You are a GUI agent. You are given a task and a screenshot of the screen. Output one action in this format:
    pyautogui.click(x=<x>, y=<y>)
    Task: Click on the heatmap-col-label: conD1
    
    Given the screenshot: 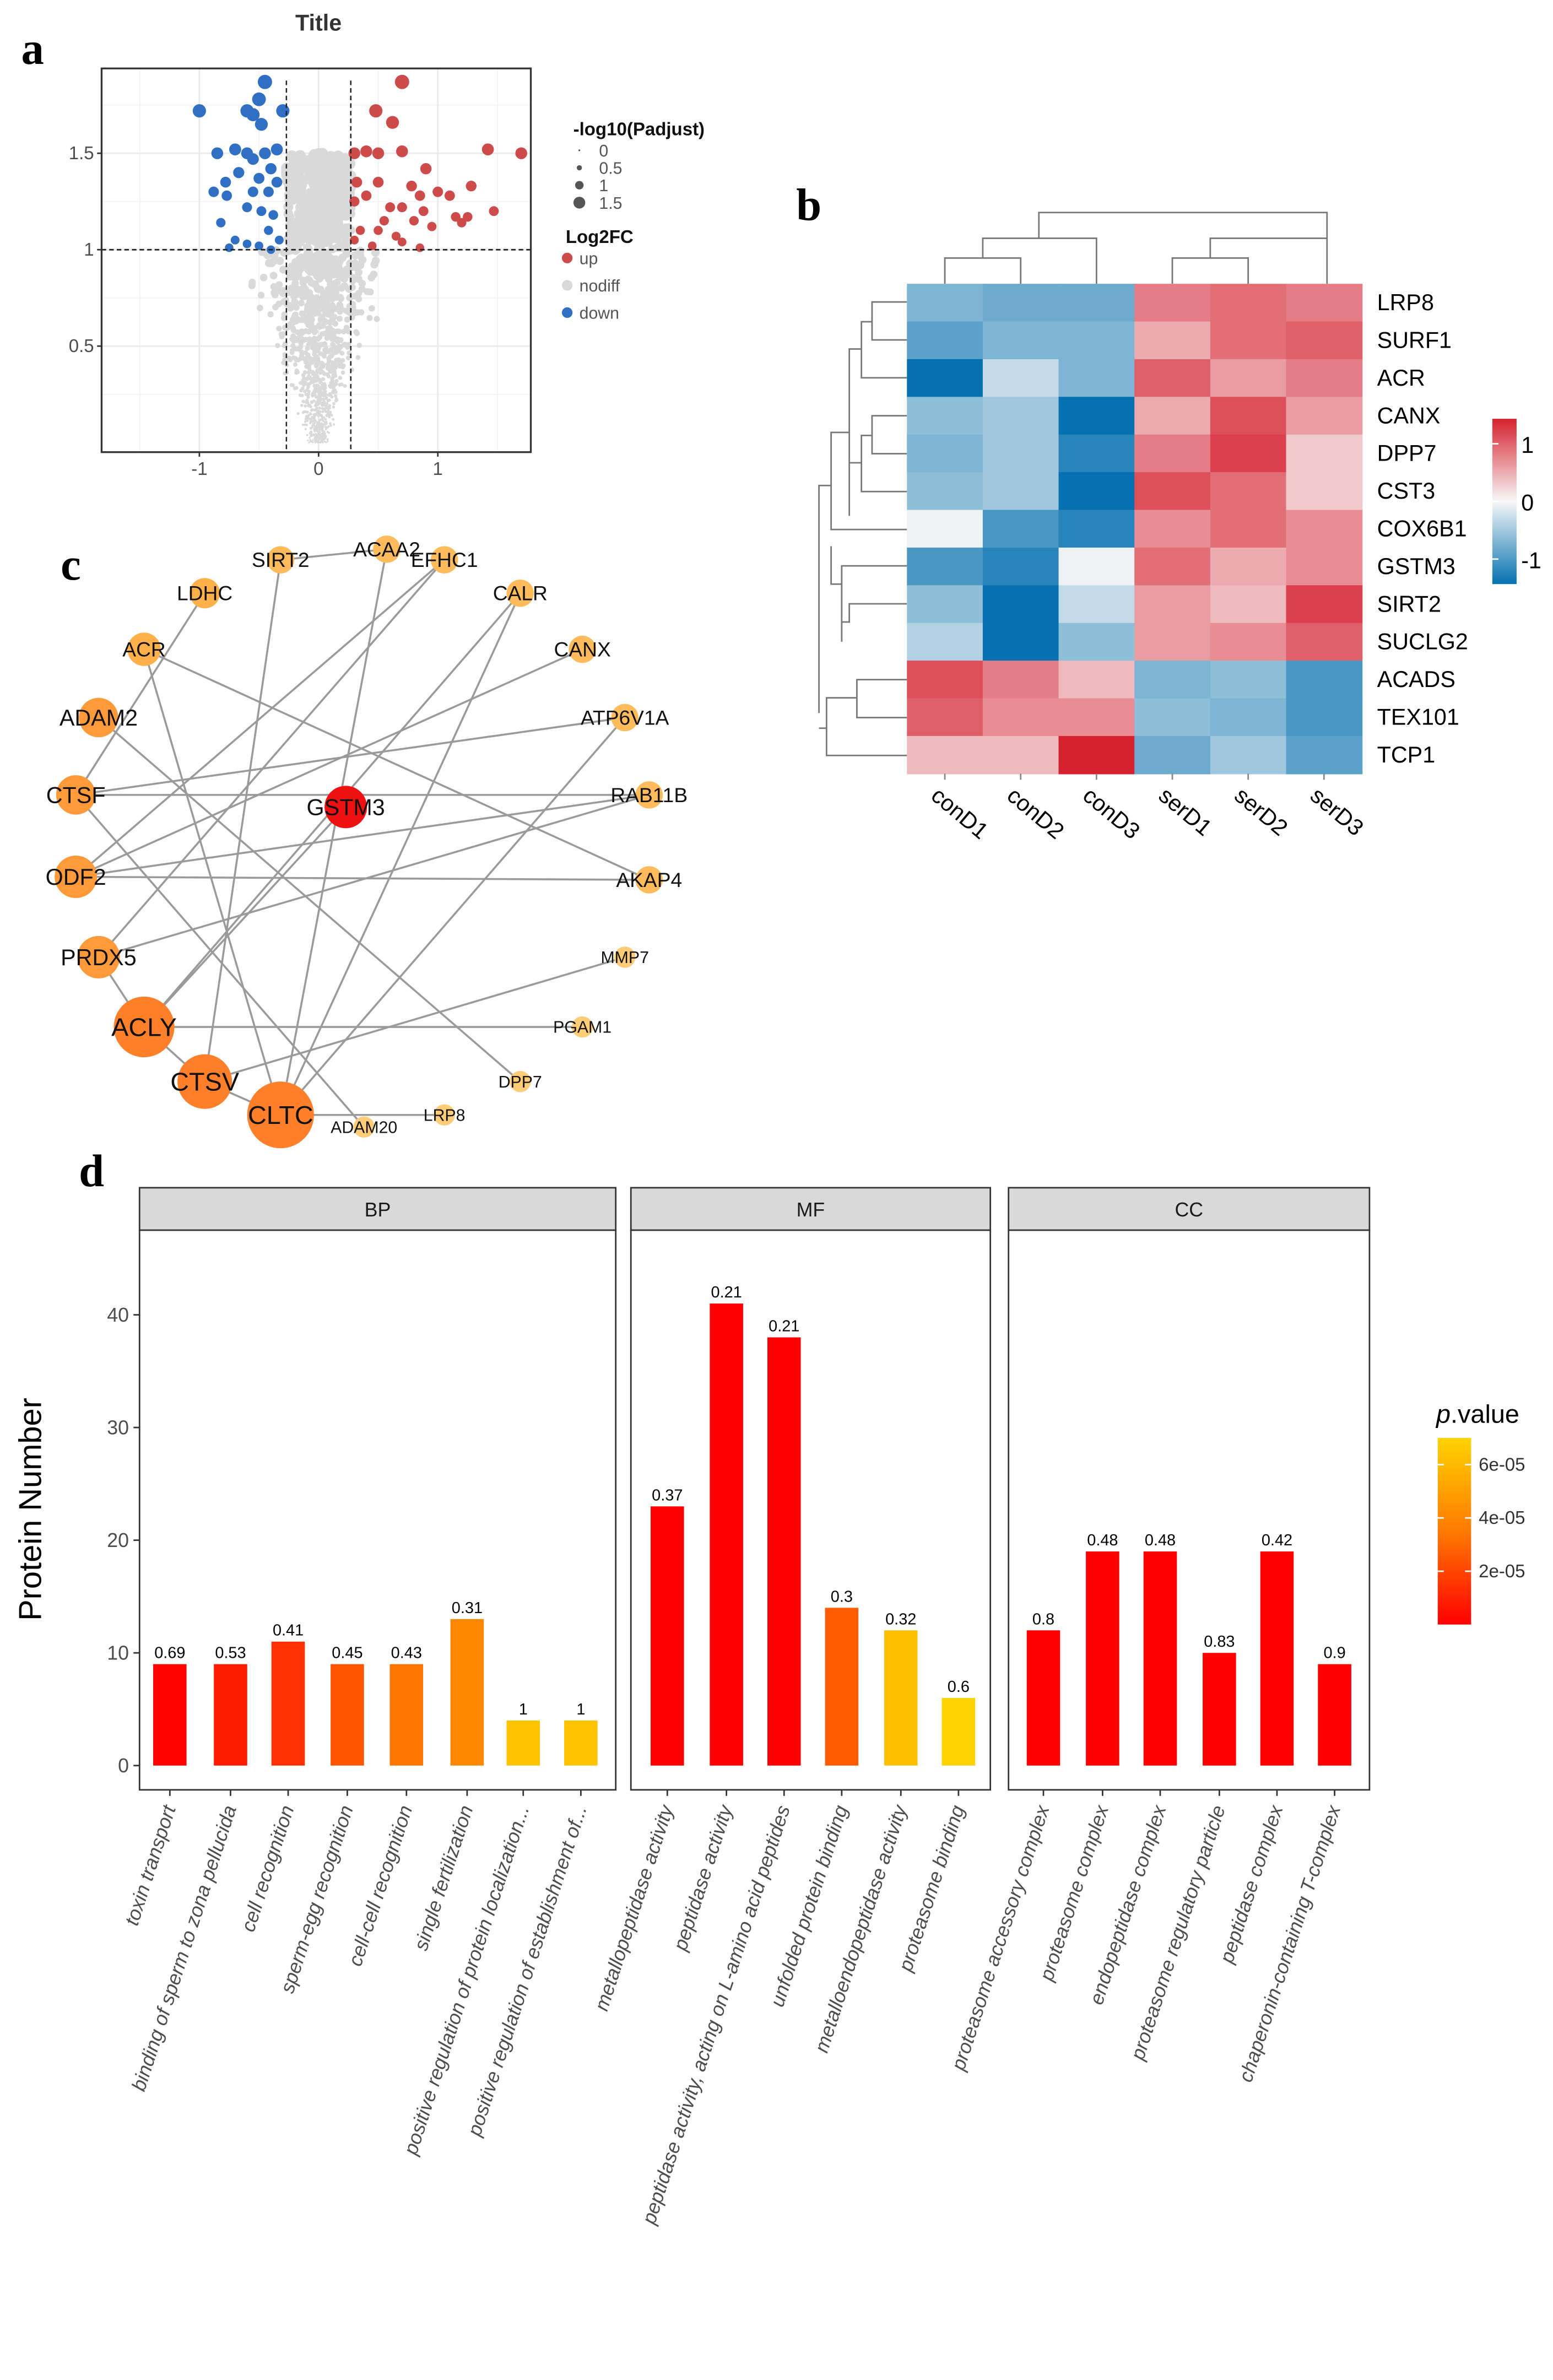 What is the action you would take?
    pyautogui.click(x=960, y=813)
    